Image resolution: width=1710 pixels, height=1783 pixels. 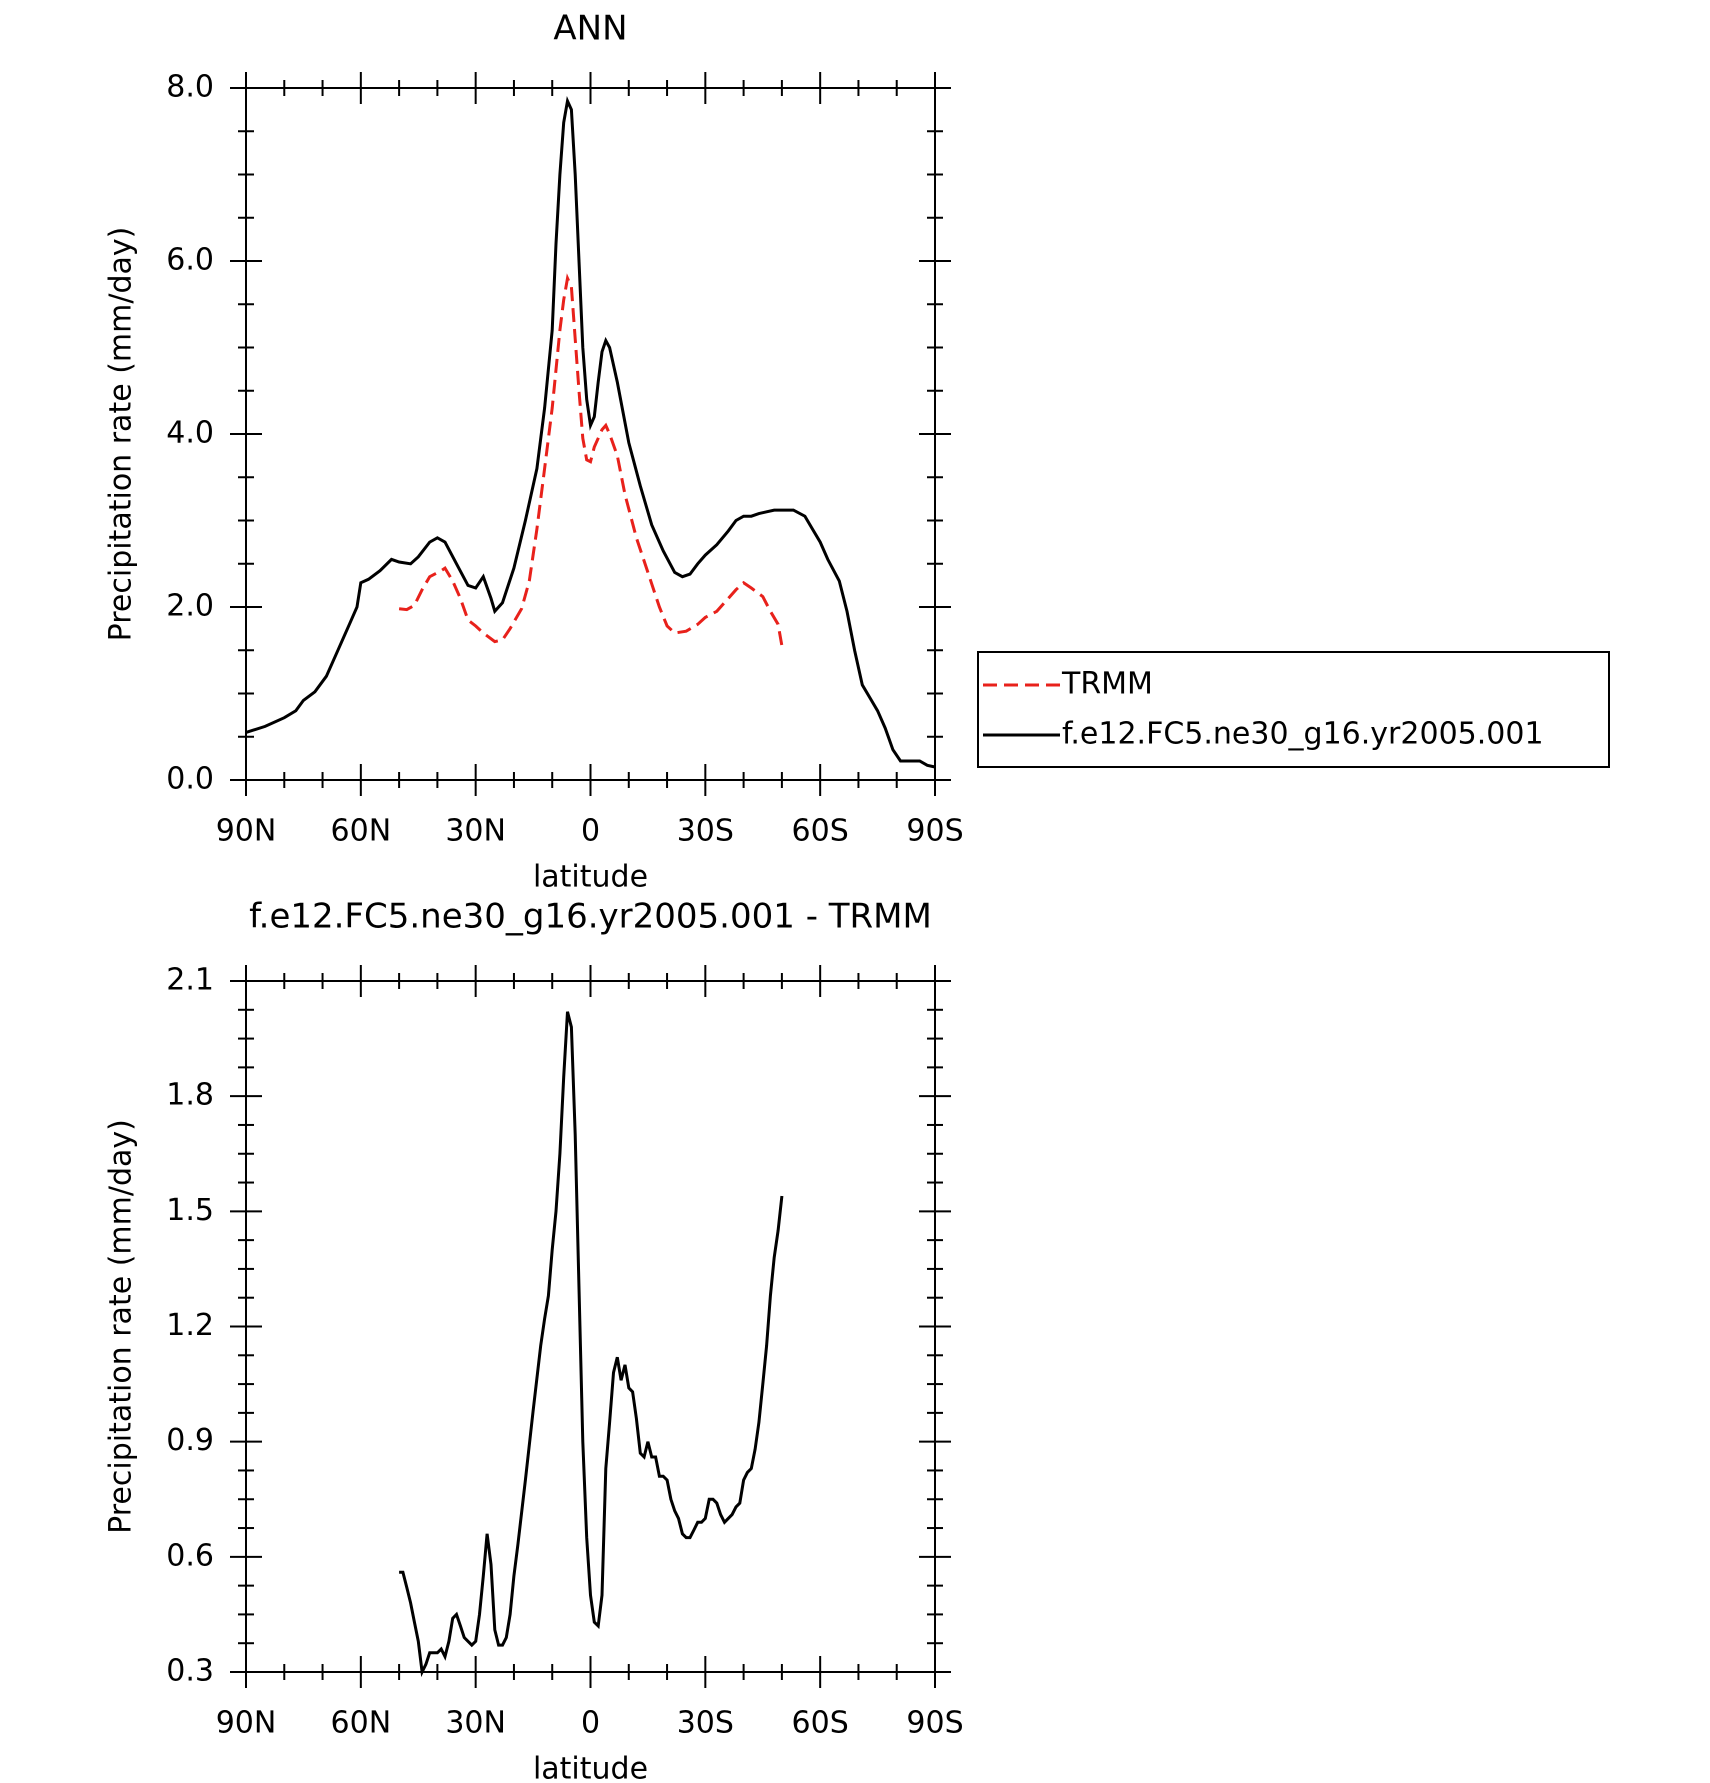 What do you see at coordinates (190, 1095) in the screenshot?
I see `y-tick-label: 1.8` at bounding box center [190, 1095].